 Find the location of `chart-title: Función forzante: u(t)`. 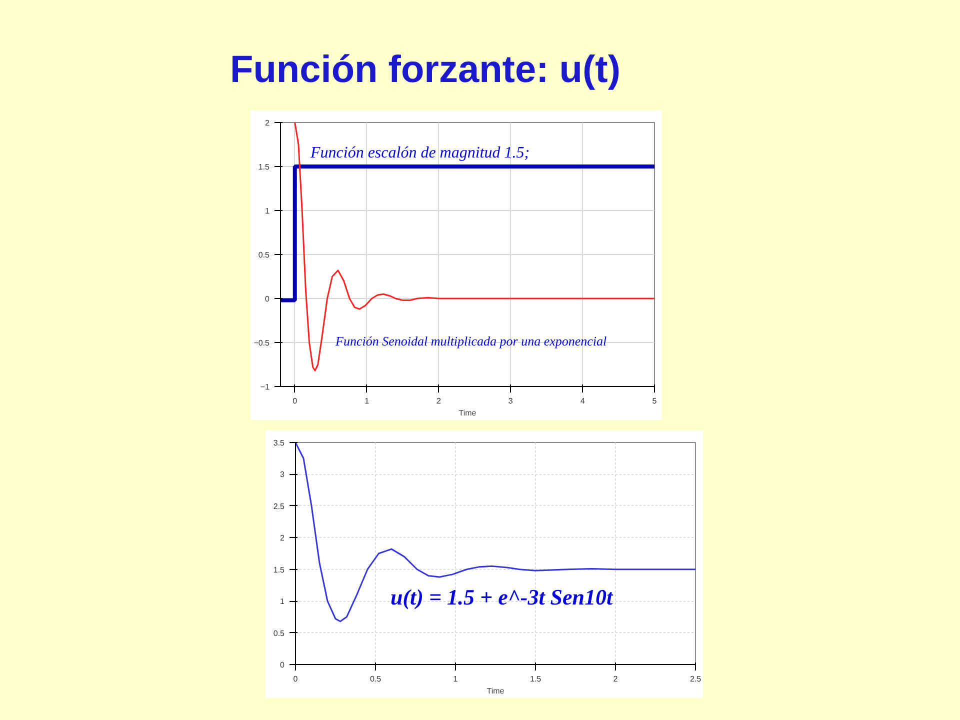

chart-title: Función forzante: u(t) is located at coordinates (425, 70).